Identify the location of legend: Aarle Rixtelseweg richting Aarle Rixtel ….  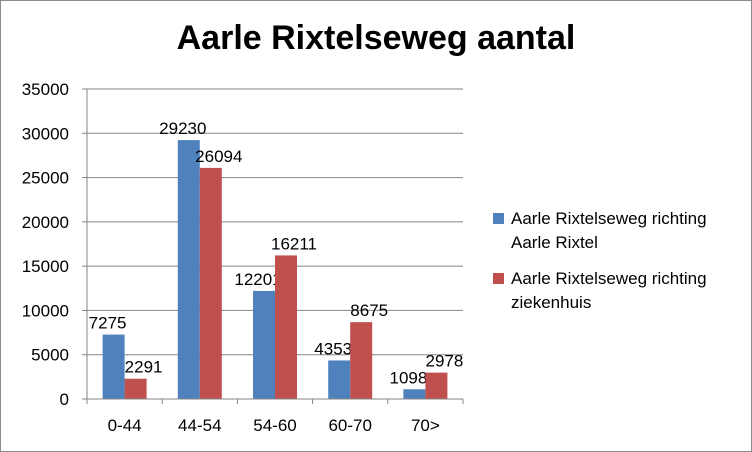
(622, 267).